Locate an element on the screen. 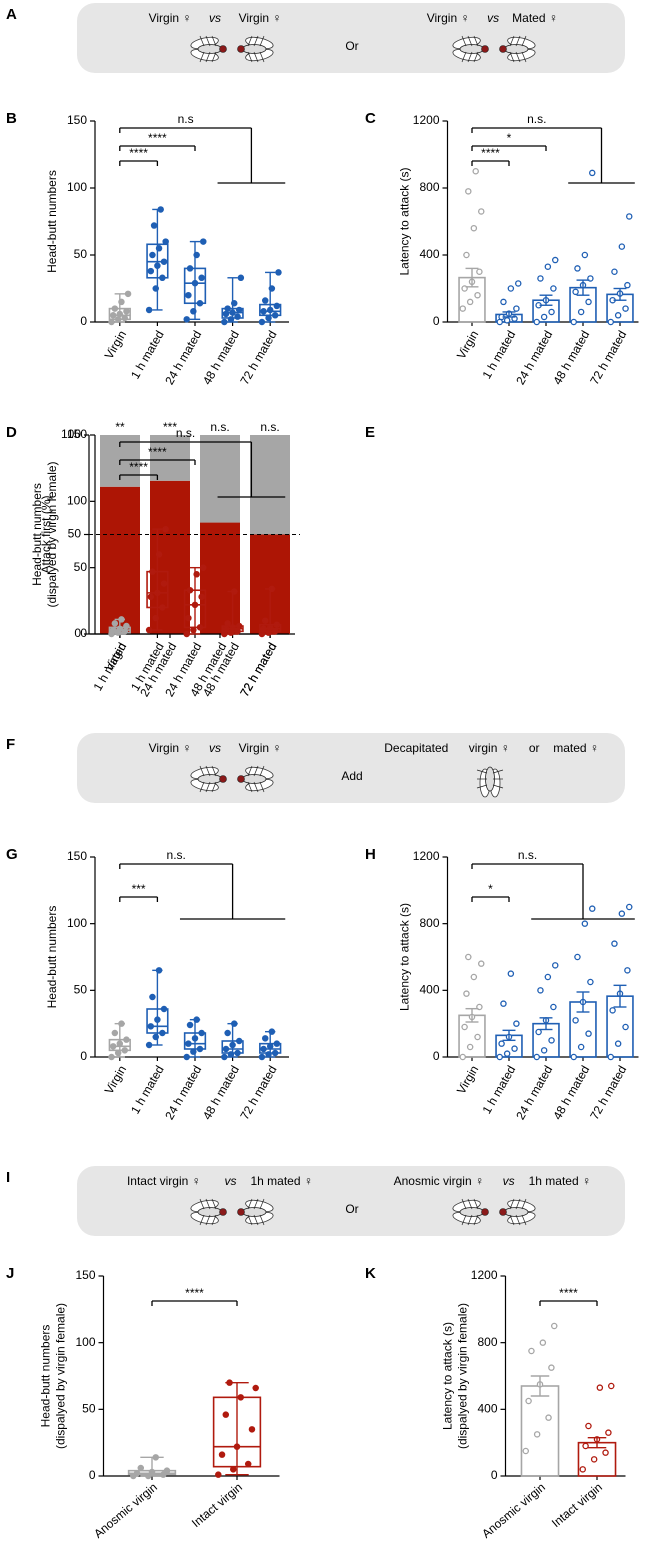  schematic-text: Intact virgin ♀ is located at coordinates (164, 1181).